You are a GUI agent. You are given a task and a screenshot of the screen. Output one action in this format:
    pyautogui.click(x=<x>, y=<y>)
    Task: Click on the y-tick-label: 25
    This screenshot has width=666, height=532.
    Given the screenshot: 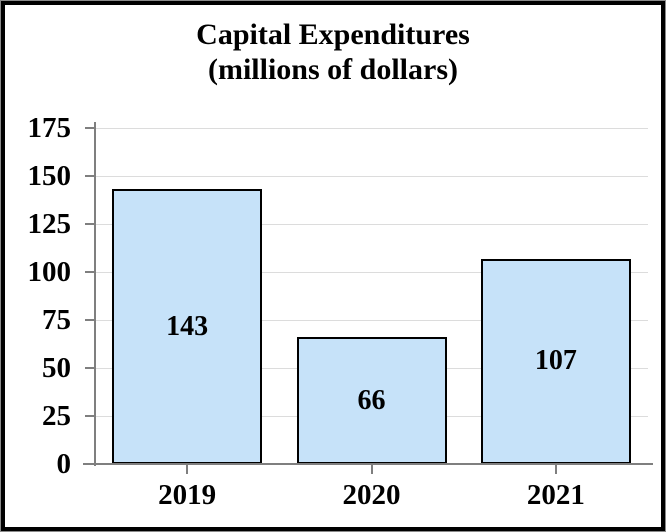 What is the action you would take?
    pyautogui.click(x=56, y=416)
    